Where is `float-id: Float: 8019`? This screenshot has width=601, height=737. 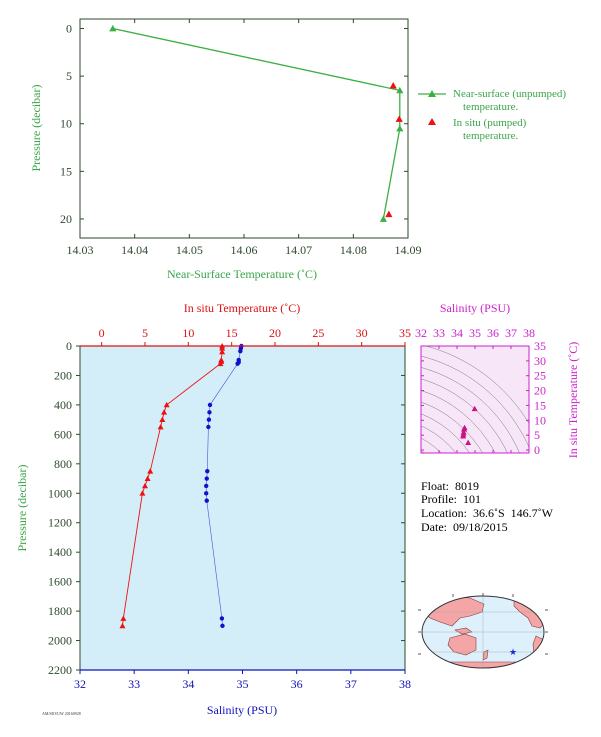 float-id: Float: 8019 is located at coordinates (450, 486).